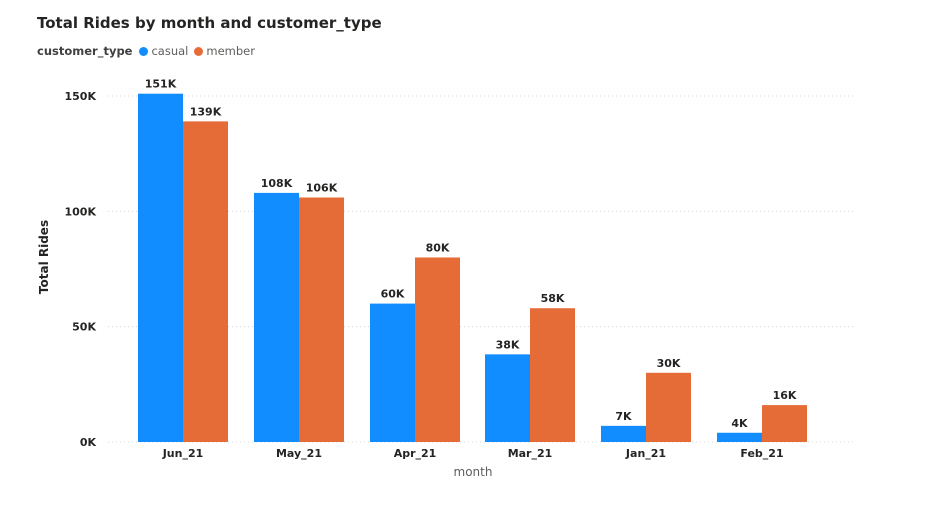 Image resolution: width=946 pixels, height=522 pixels. I want to click on x-tick-label: Feb_21, so click(761, 453).